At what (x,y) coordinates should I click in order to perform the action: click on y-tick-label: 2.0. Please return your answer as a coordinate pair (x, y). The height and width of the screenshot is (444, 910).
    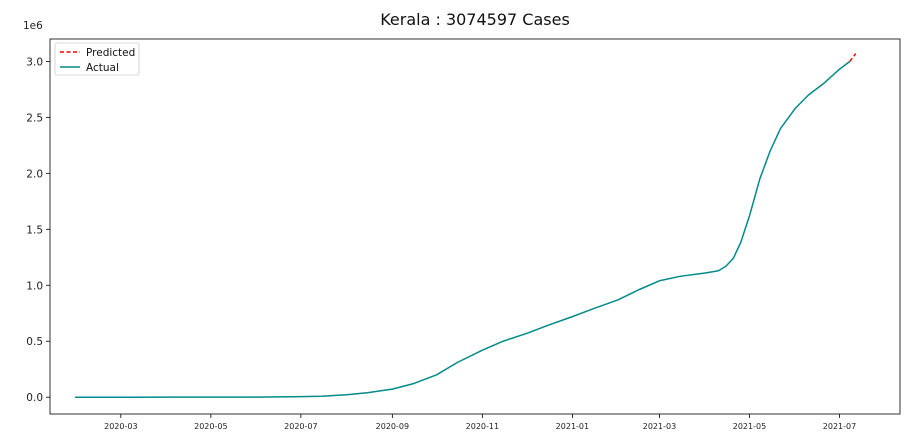
    Looking at the image, I should click on (34, 174).